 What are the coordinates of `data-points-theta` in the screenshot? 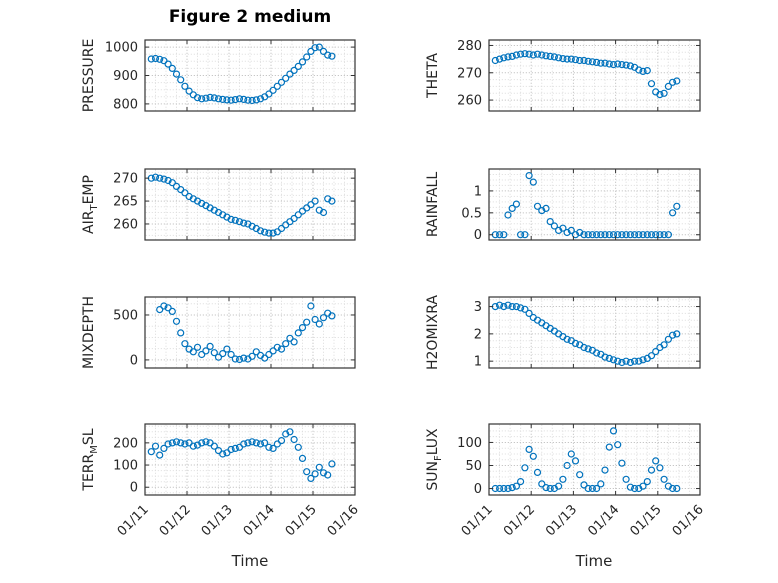 It's located at (586, 74).